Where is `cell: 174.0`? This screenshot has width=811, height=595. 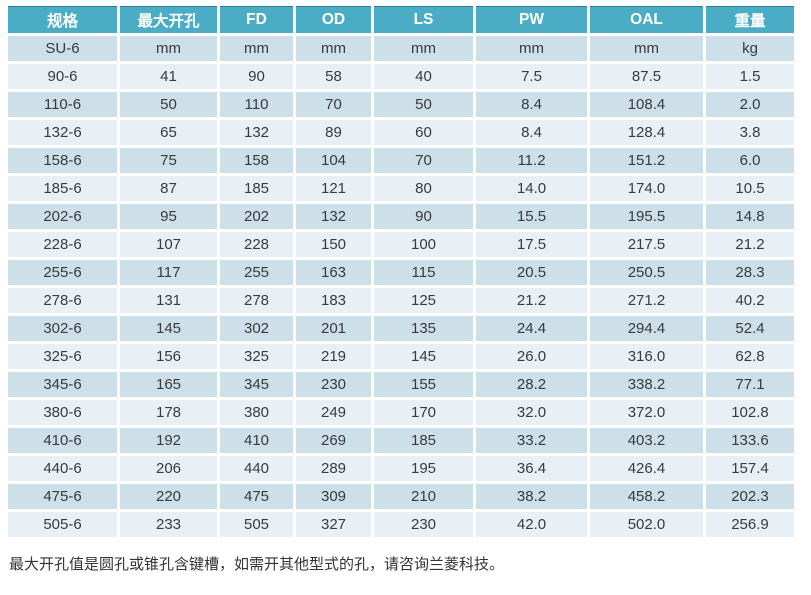
cell: 174.0 is located at coordinates (646, 188).